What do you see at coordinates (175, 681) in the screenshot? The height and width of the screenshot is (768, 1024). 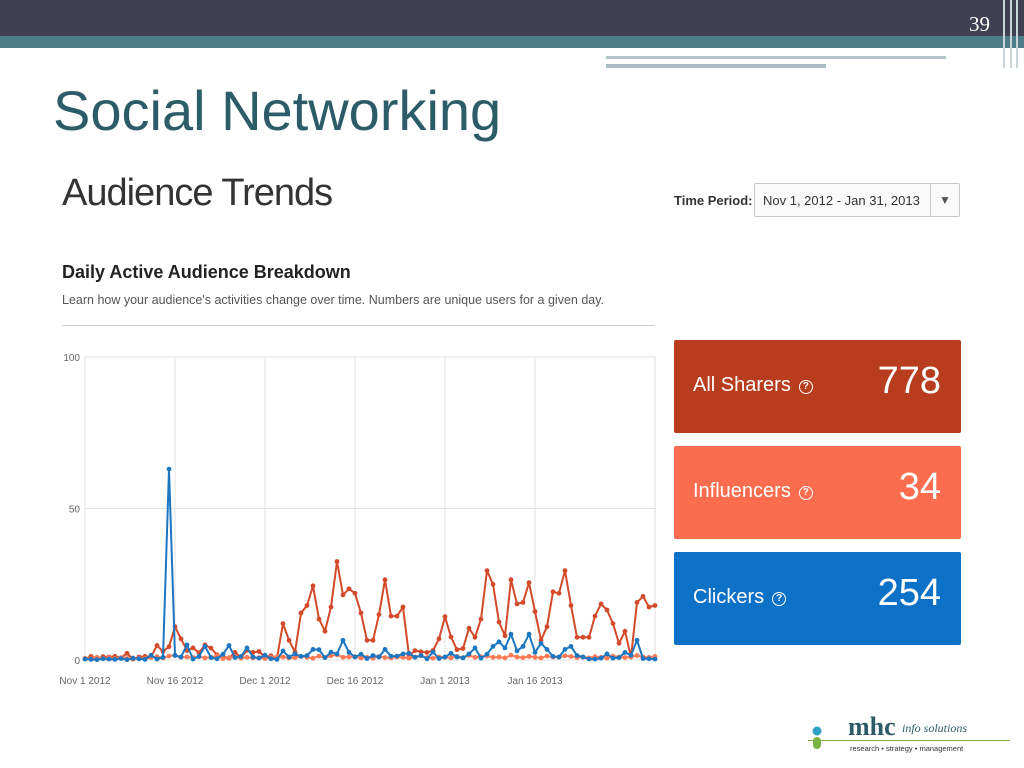 I see `chart-x-tick-label: Nov 16 2012` at bounding box center [175, 681].